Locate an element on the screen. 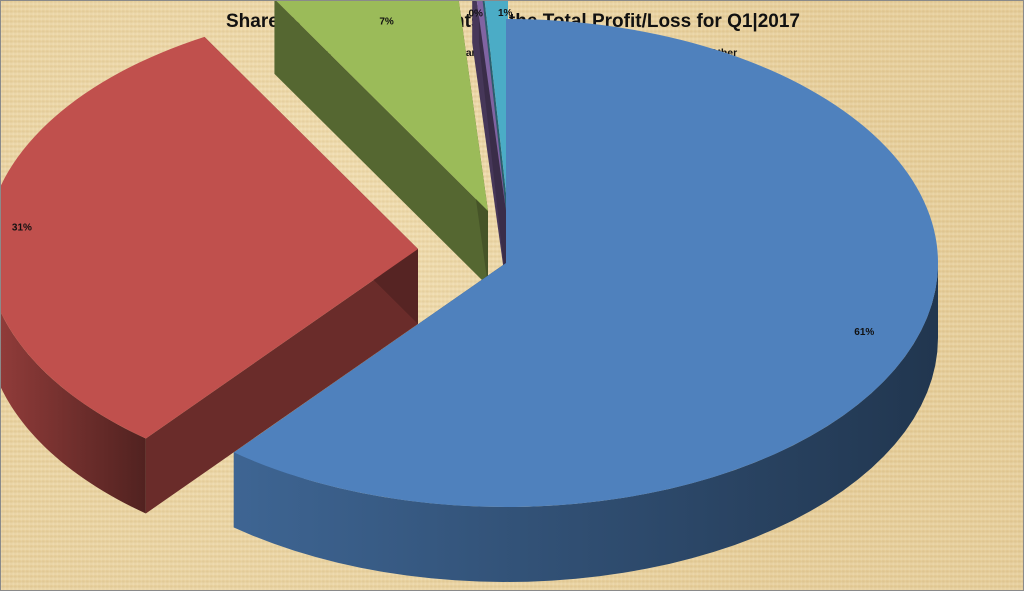 The image size is (1024, 591). data-label: 7% is located at coordinates (386, 21).